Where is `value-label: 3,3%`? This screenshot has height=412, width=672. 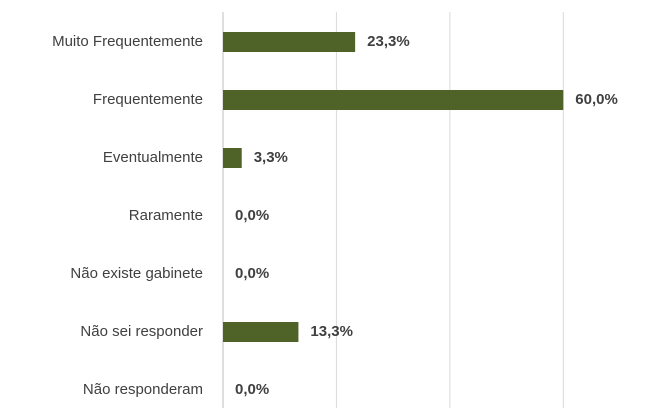 value-label: 3,3% is located at coordinates (271, 157).